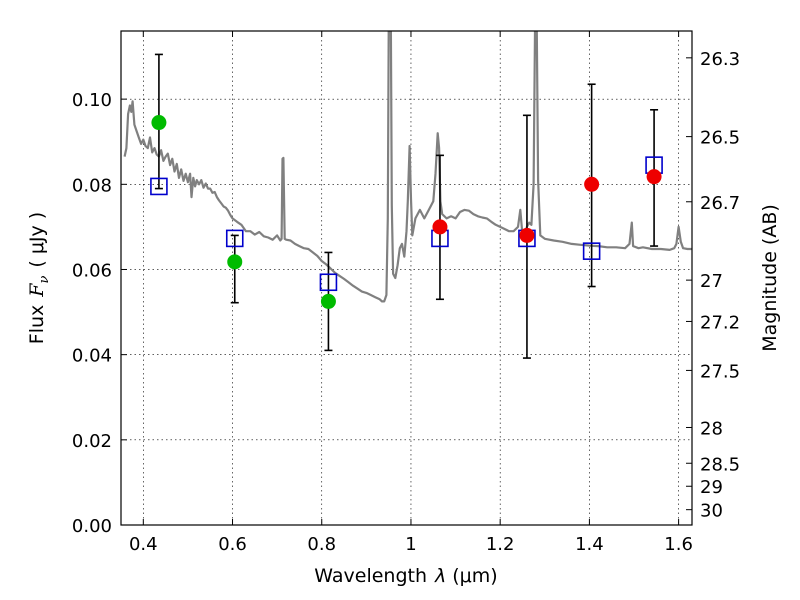 This screenshot has height=600, width=800. I want to click on y2-tick-label: 26.3, so click(720, 59).